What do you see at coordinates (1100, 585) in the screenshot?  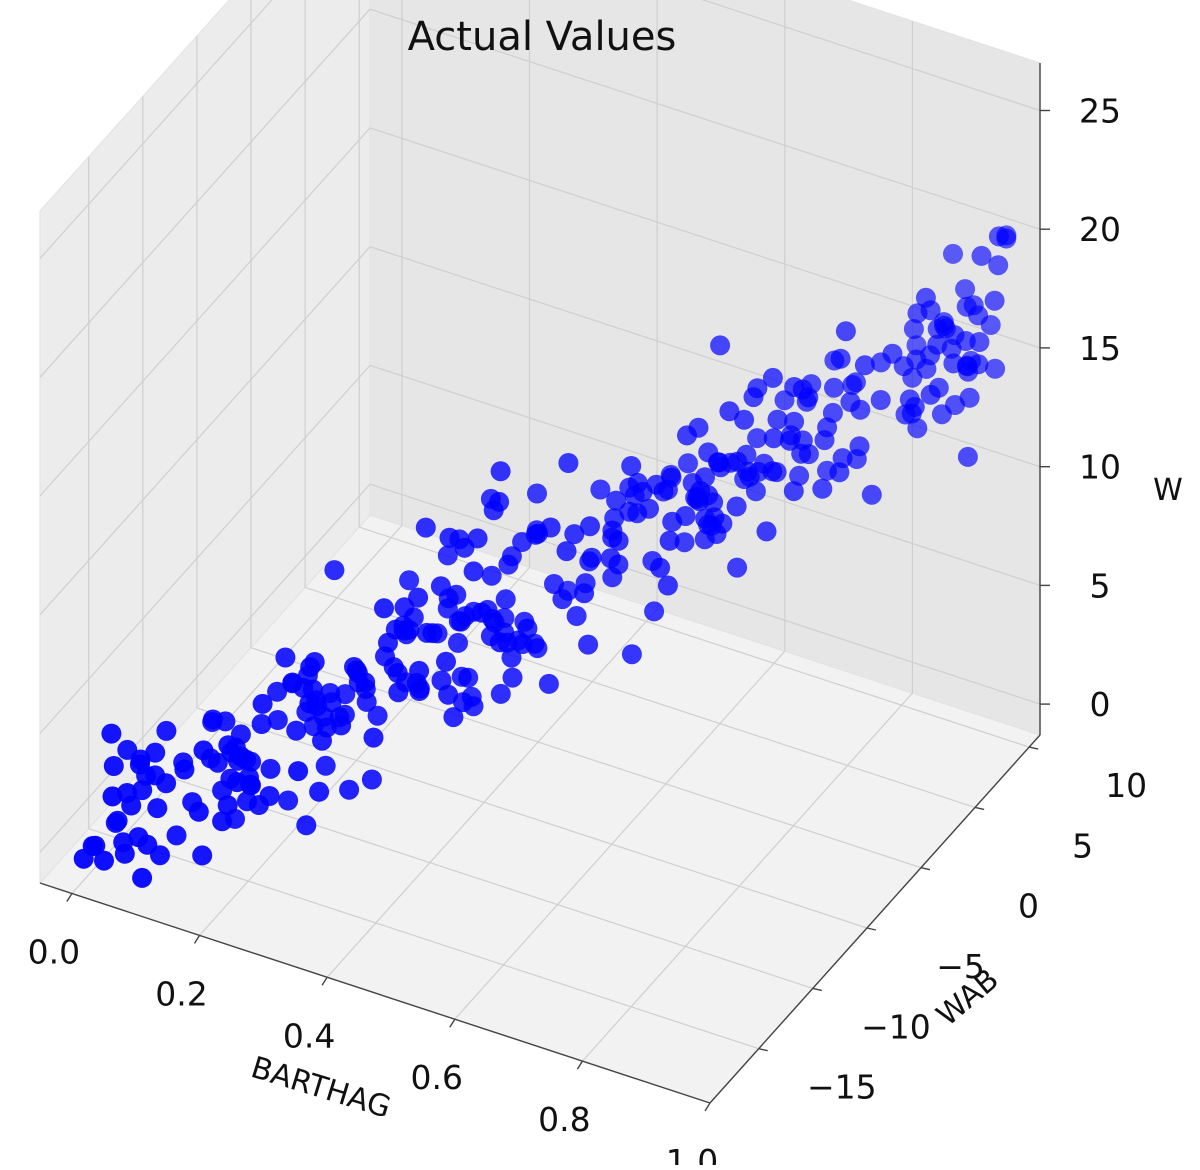 I see `z-tick-label: 5` at bounding box center [1100, 585].